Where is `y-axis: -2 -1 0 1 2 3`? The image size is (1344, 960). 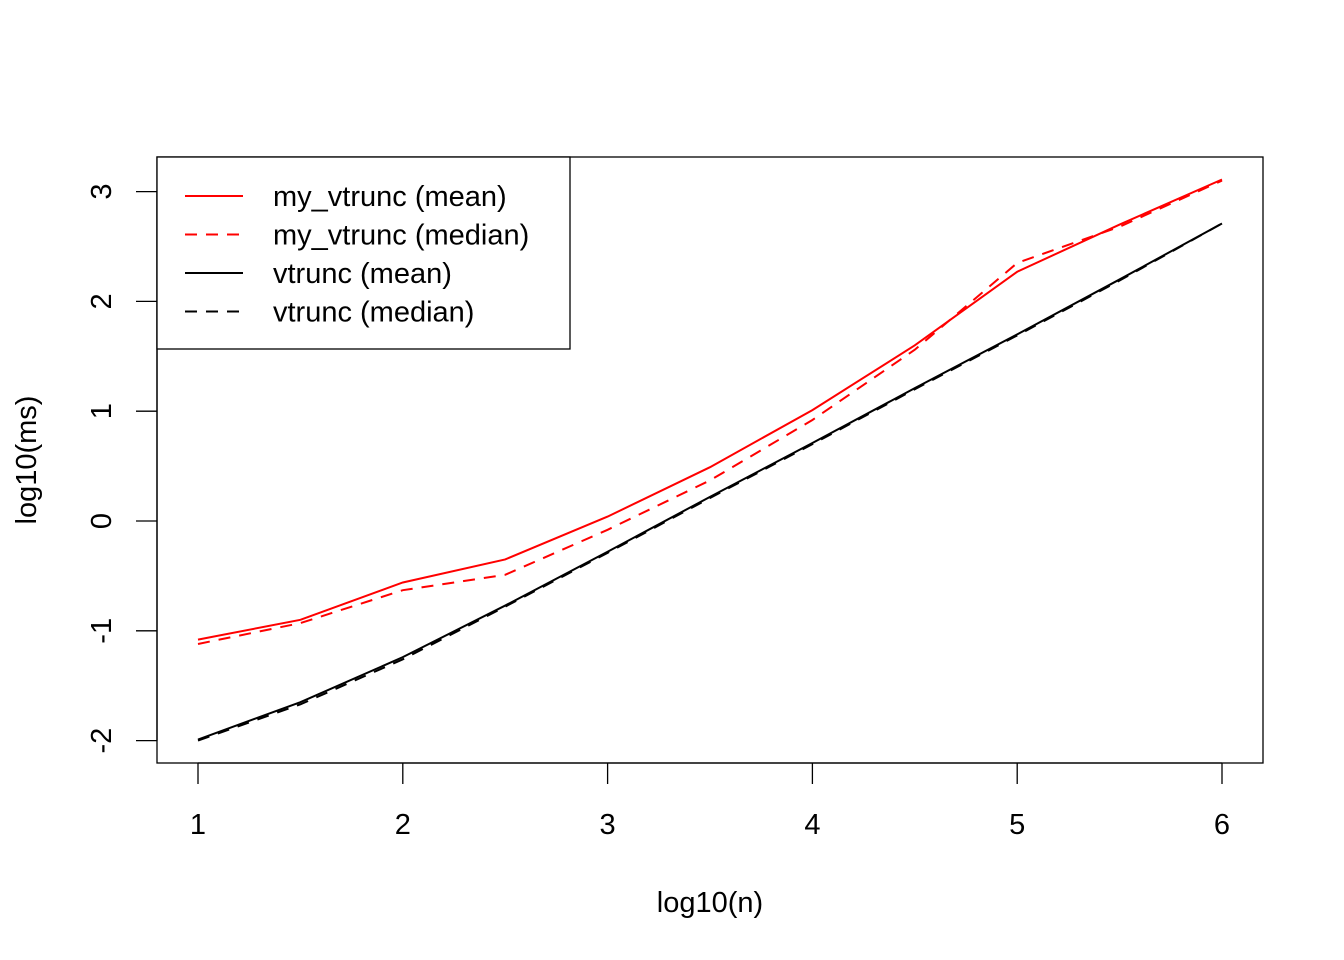 y-axis: -2 -1 0 1 2 3 is located at coordinates (122, 469).